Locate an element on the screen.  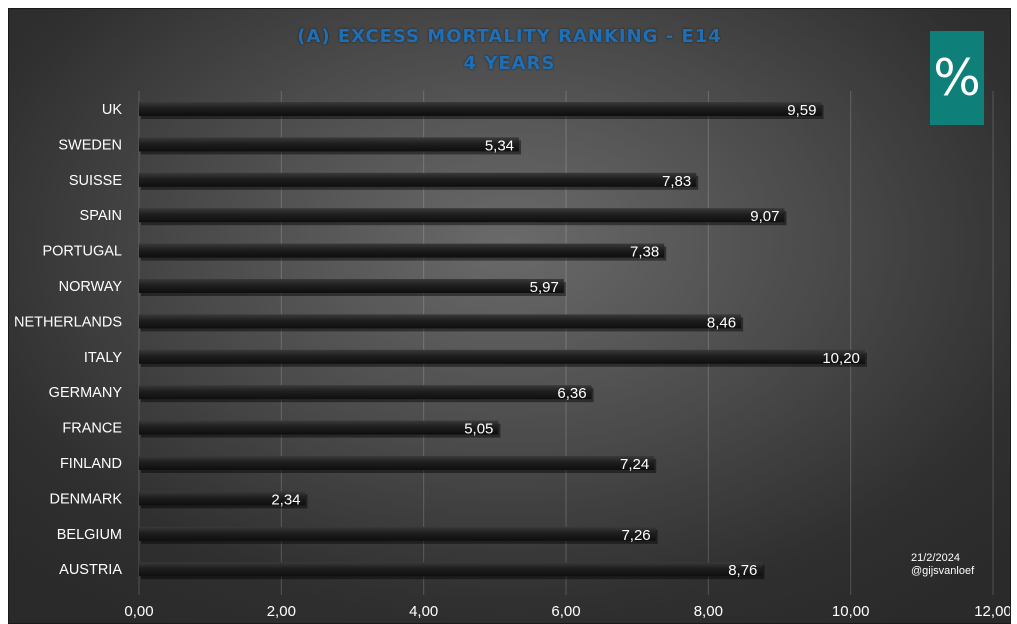
data-label: 10,20 is located at coordinates (841, 358).